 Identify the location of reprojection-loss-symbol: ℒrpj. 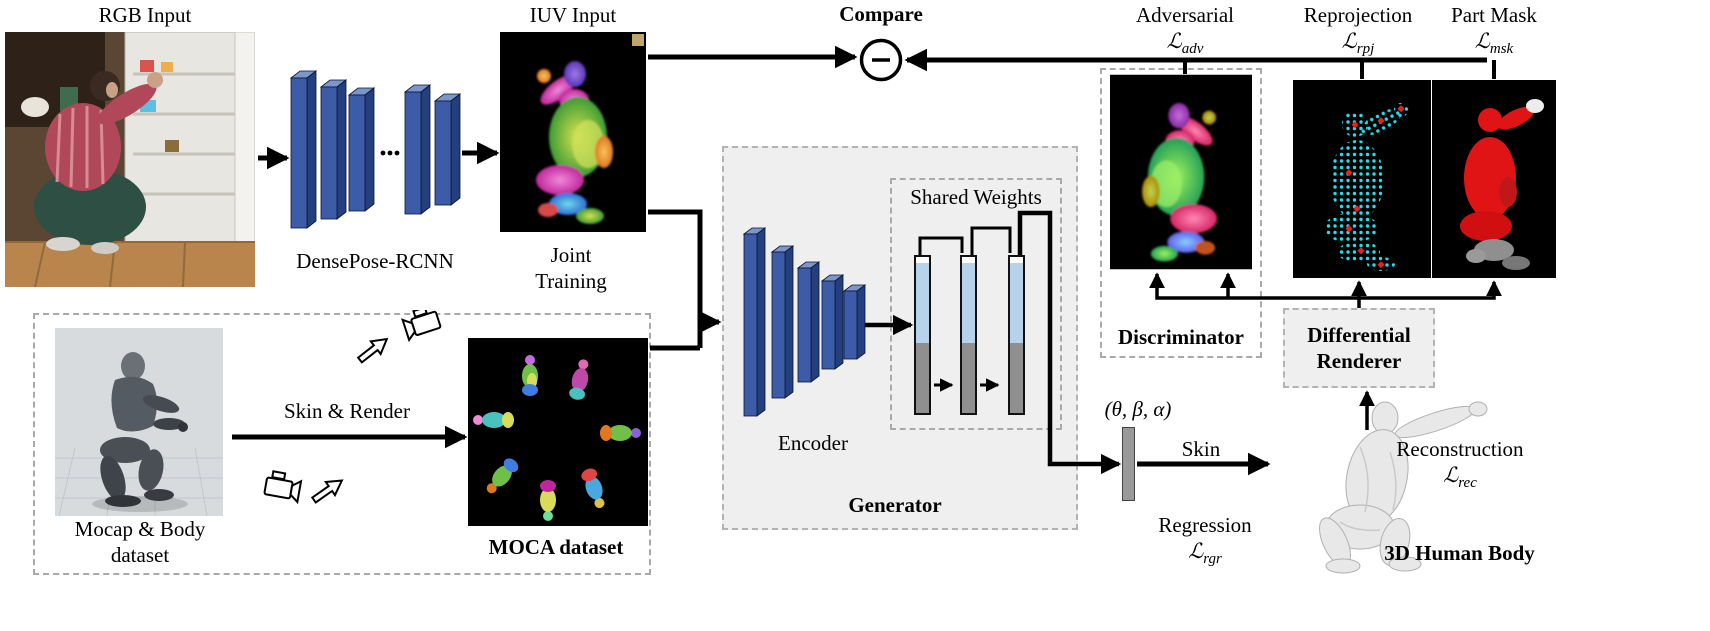
(1358, 43).